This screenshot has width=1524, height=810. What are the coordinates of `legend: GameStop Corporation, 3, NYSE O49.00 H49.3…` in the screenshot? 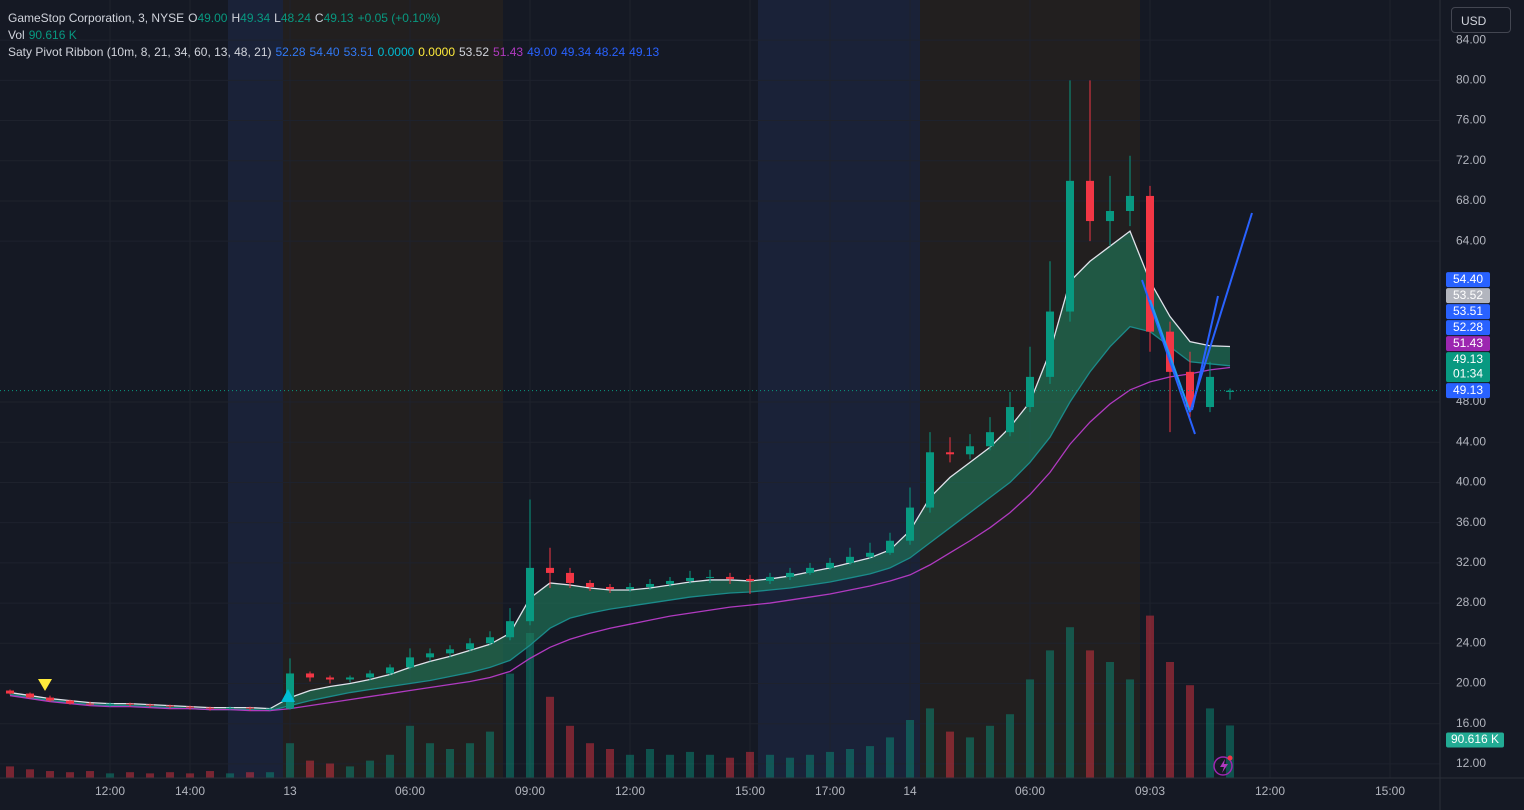 It's located at (335, 35).